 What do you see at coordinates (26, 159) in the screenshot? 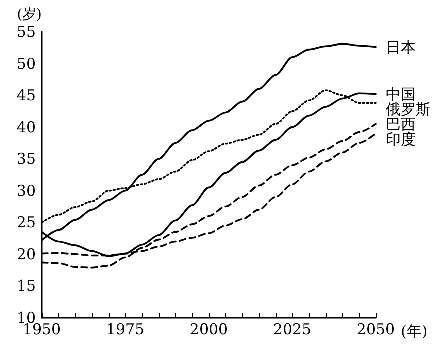
I see `y-tick-label: 35` at bounding box center [26, 159].